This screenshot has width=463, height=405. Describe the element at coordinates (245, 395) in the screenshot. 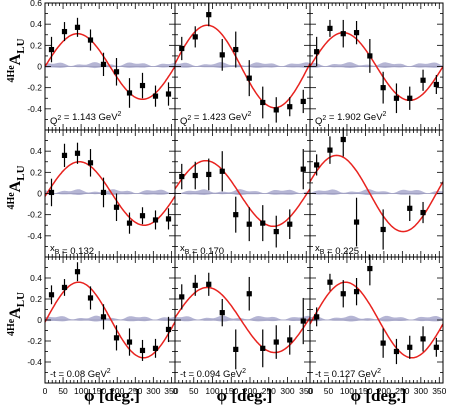

I see `x-axis-label: ϕ [deg.]` at that location.